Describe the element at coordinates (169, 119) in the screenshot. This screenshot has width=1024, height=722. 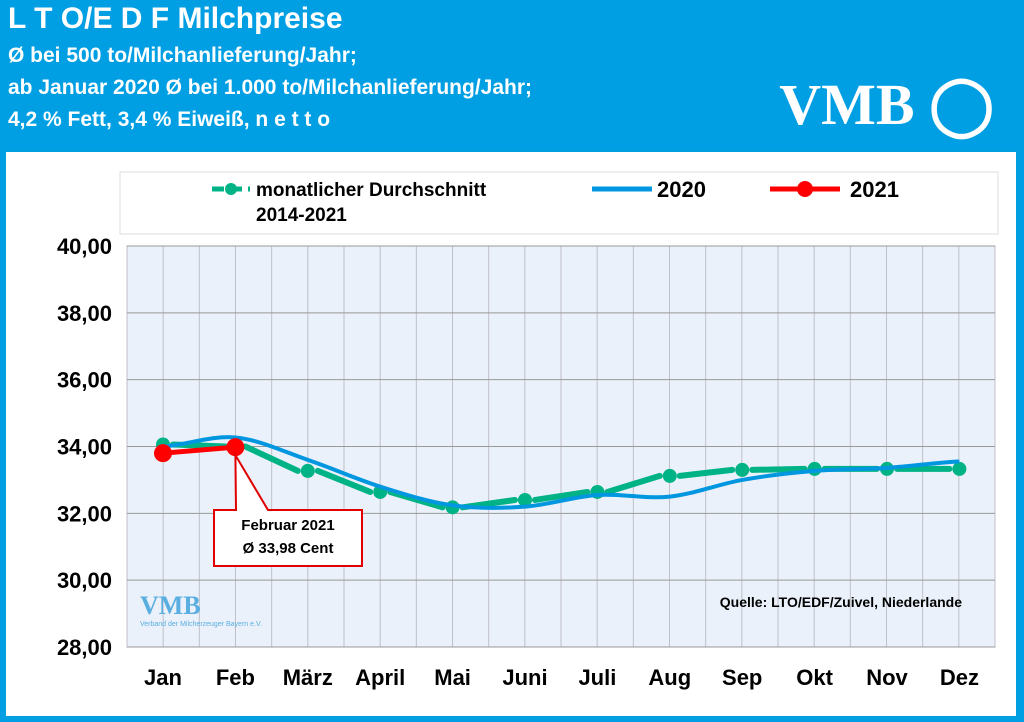
I see `subtitle-3: 4,2 % Fett, 3,4 % Eiweiß, n e t t o` at that location.